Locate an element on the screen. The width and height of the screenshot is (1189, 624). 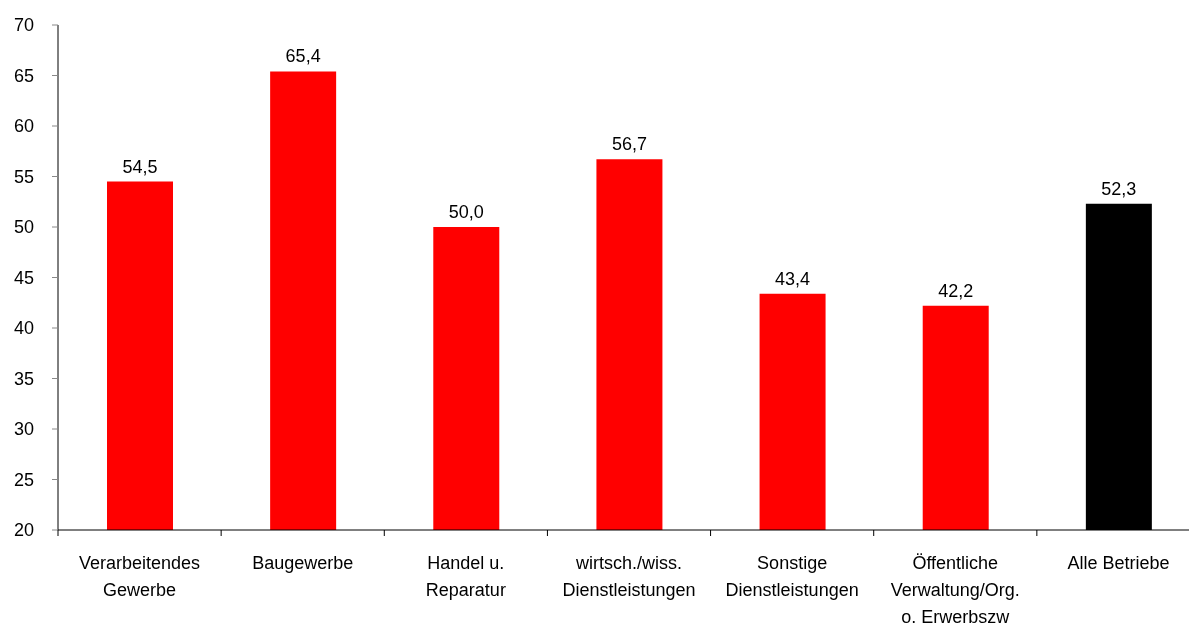
data-label: 56,7 is located at coordinates (629, 144).